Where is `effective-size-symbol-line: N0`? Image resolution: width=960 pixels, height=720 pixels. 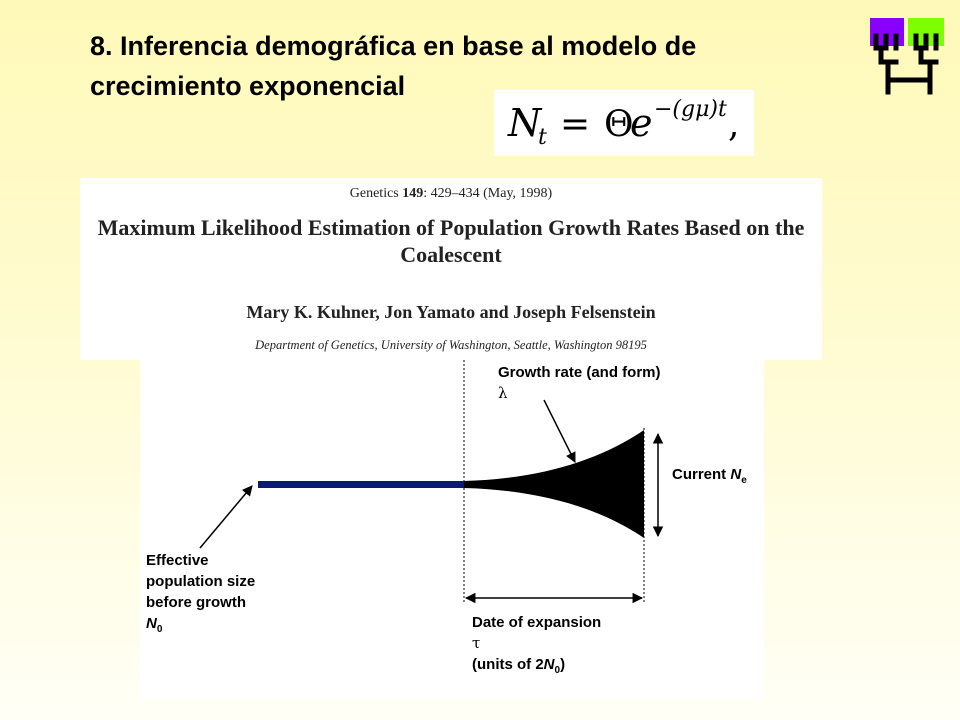 effective-size-symbol-line: N0 is located at coordinates (200, 626).